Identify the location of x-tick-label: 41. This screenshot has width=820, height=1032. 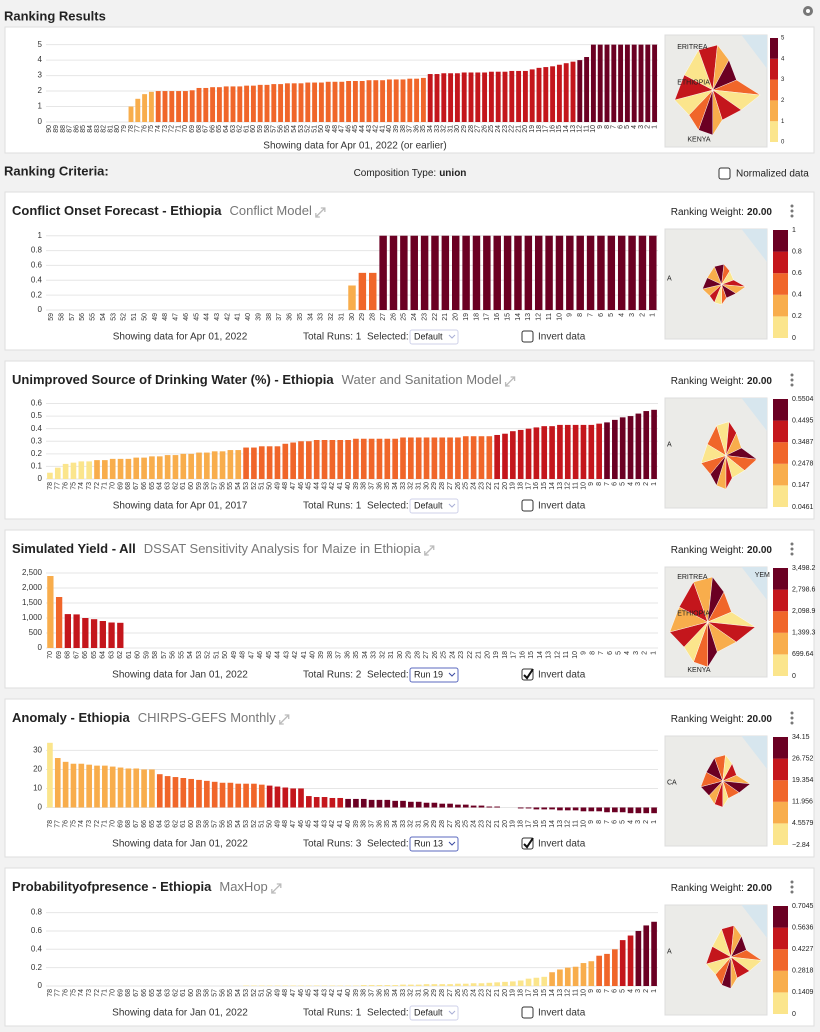
(340, 993).